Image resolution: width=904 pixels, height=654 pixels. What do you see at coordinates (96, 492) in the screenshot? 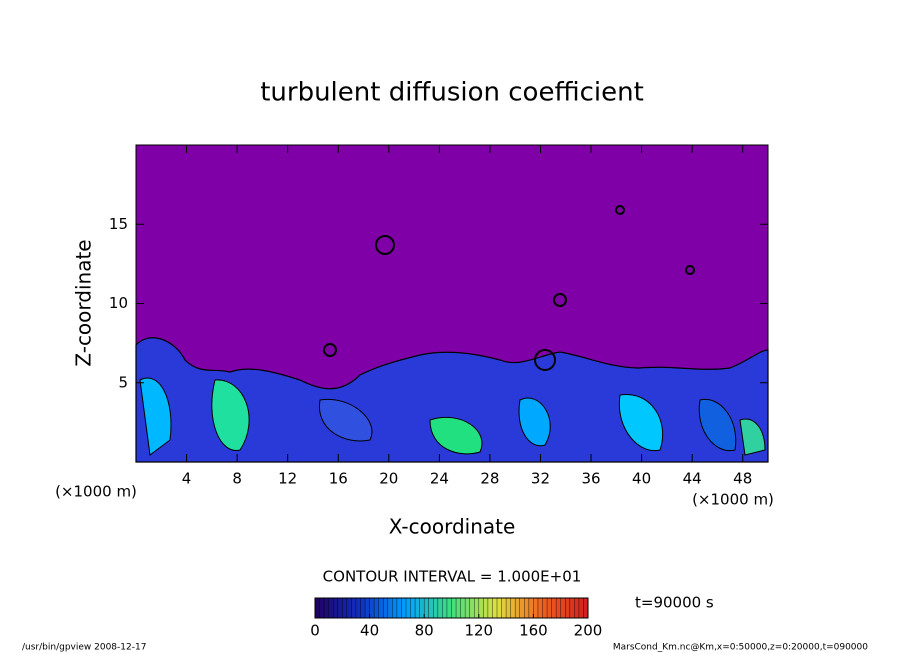
I see `x-unit-label: (×1000 m)` at bounding box center [96, 492].